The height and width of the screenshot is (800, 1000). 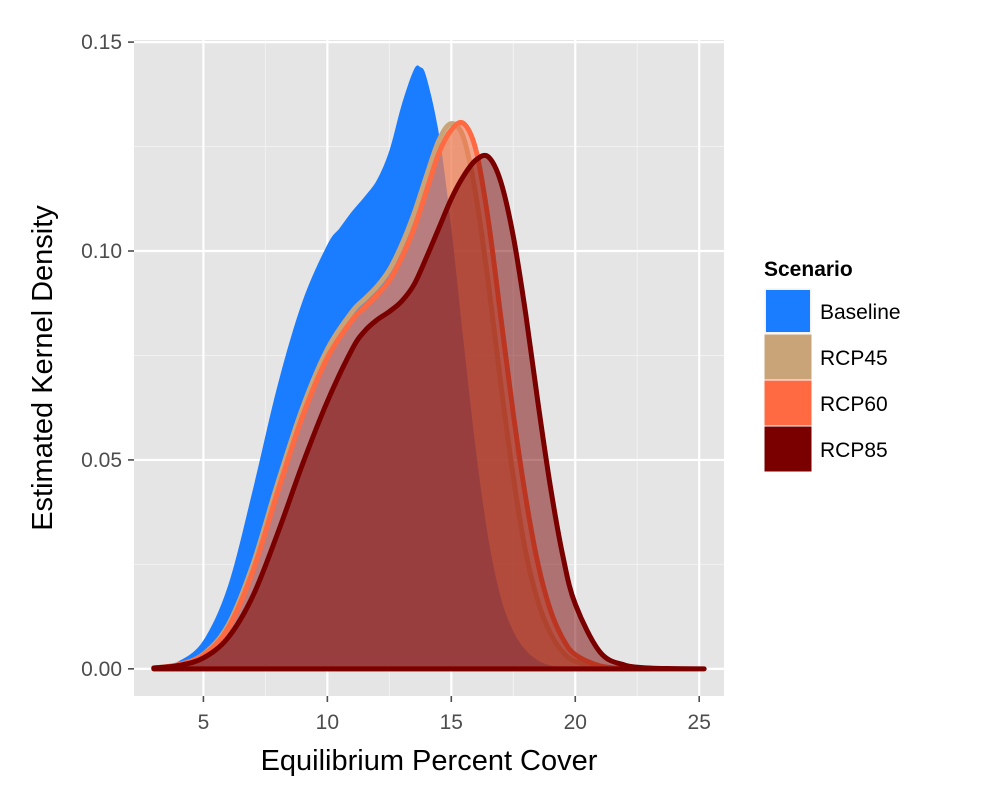 What do you see at coordinates (788, 311) in the screenshot?
I see `legend-key-baseline` at bounding box center [788, 311].